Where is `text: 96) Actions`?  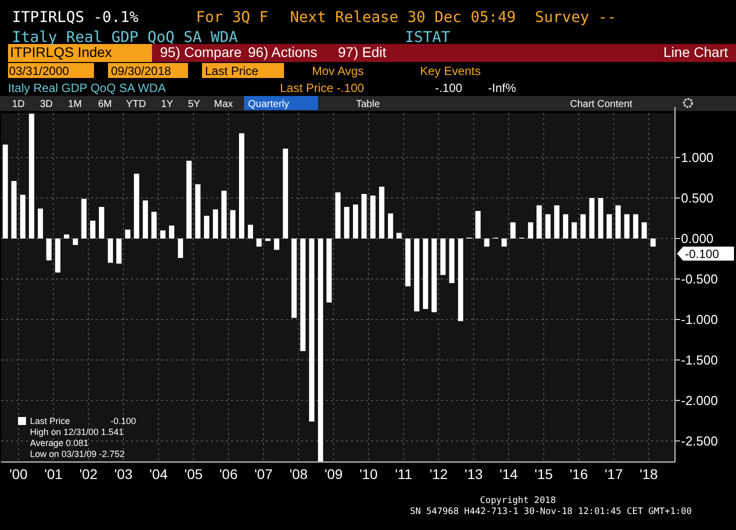
text: 96) Actions is located at coordinates (283, 52).